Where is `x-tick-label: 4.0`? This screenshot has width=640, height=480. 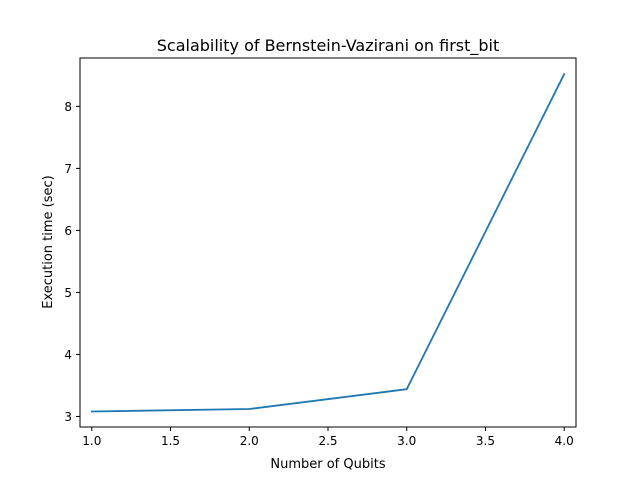 x-tick-label: 4.0 is located at coordinates (564, 441).